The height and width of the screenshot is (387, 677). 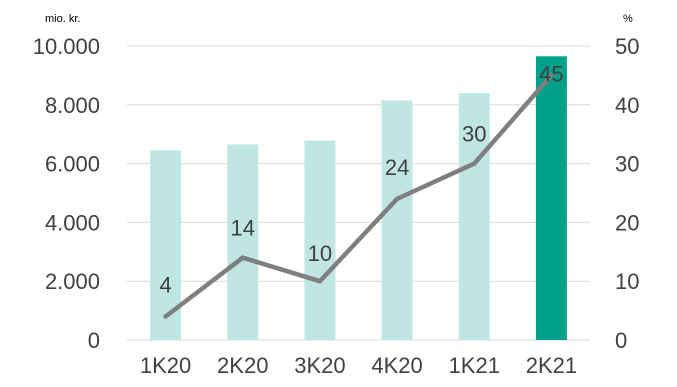 I want to click on y-right-tick-label: 30, so click(x=627, y=164).